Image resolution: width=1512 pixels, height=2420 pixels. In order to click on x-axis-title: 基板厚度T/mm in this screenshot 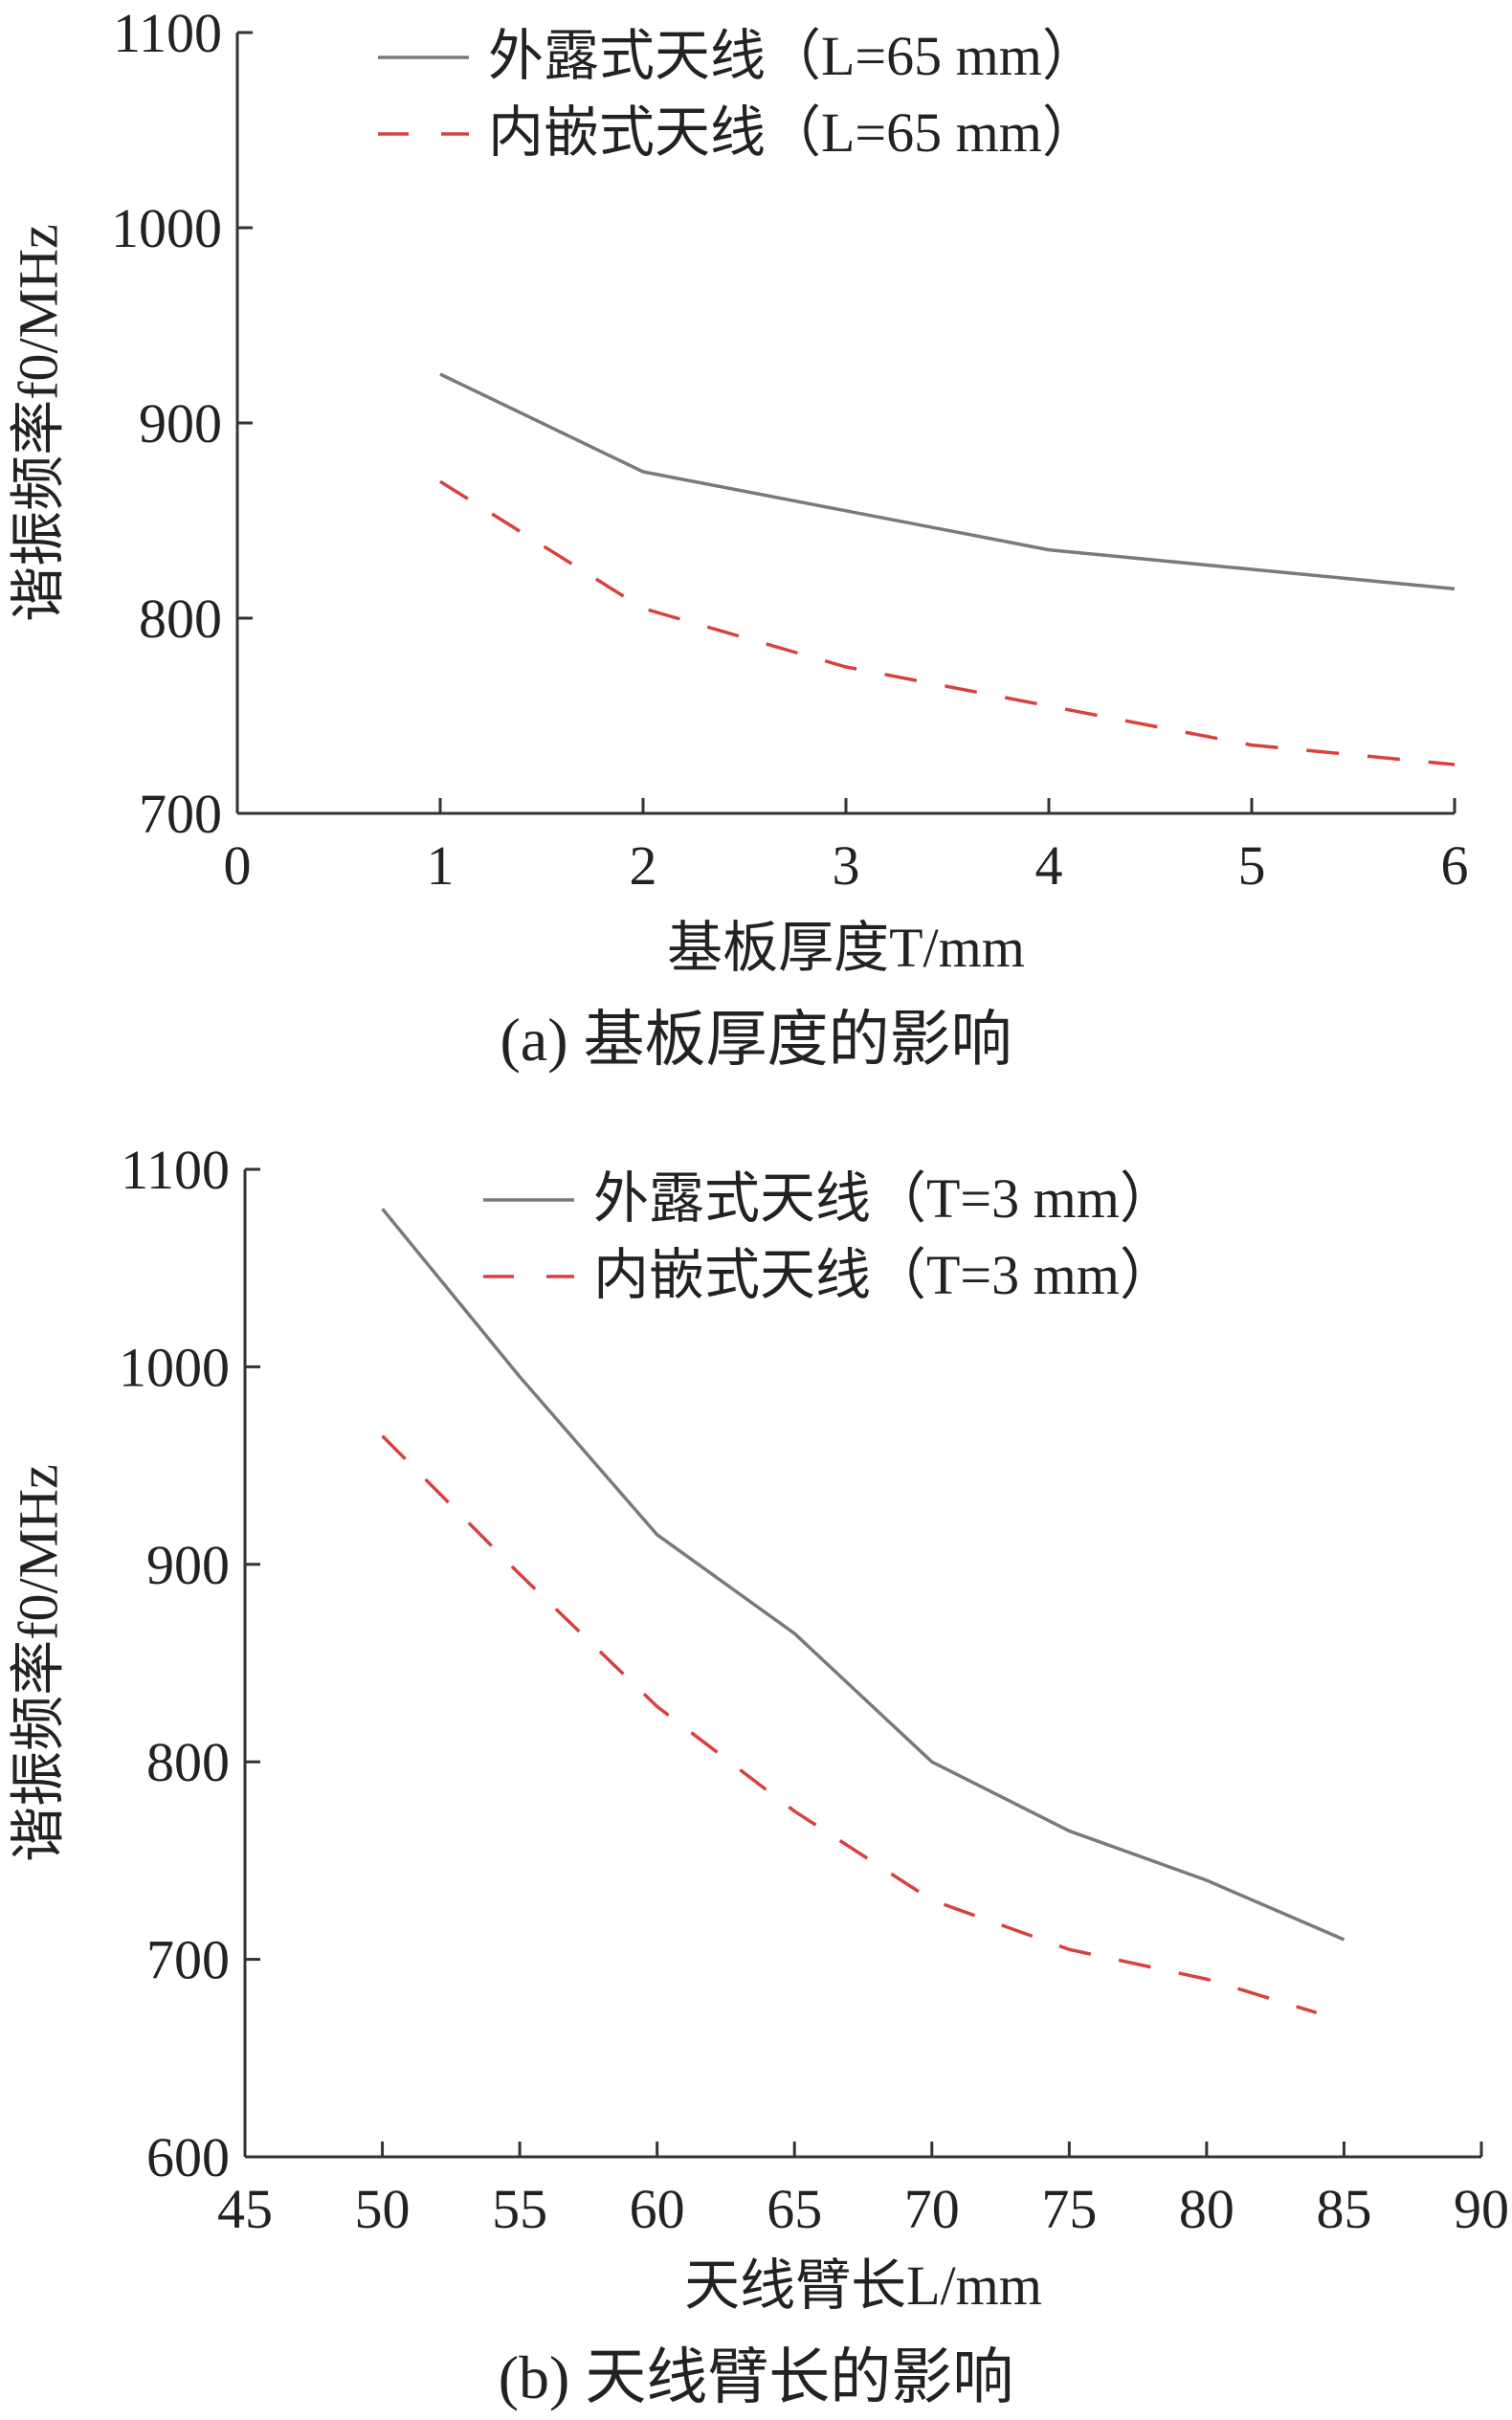, I will do `click(846, 948)`.